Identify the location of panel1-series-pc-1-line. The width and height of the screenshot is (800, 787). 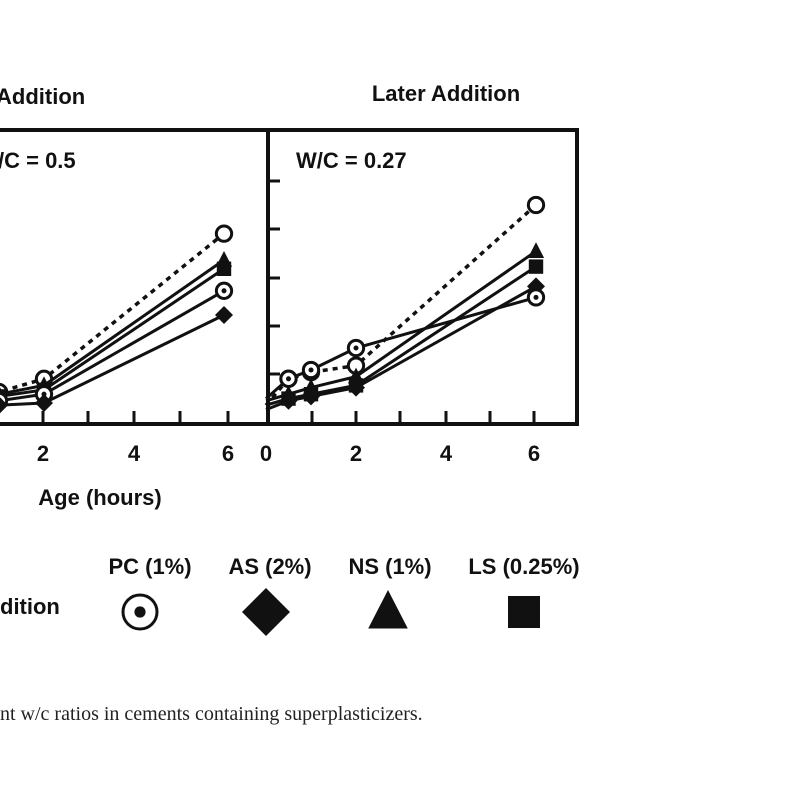
(112, 346).